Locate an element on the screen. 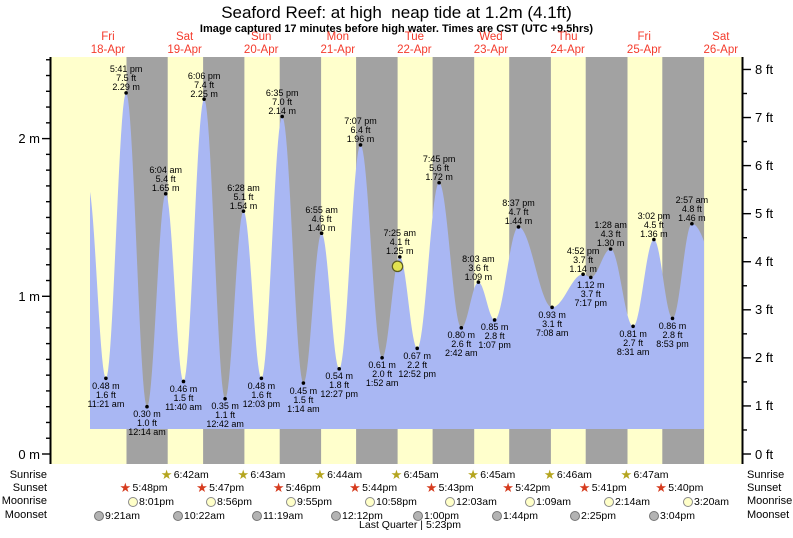  y-axis-label-ft: 5 ft is located at coordinates (764, 214).